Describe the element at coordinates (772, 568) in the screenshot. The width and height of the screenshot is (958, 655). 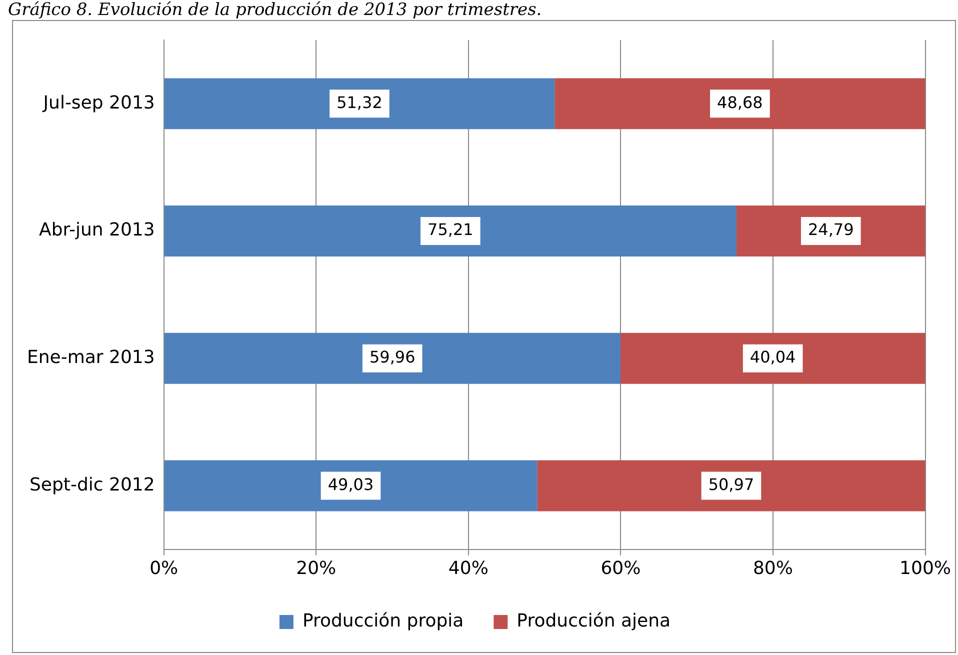
I see `x-tick-label: 80%` at that location.